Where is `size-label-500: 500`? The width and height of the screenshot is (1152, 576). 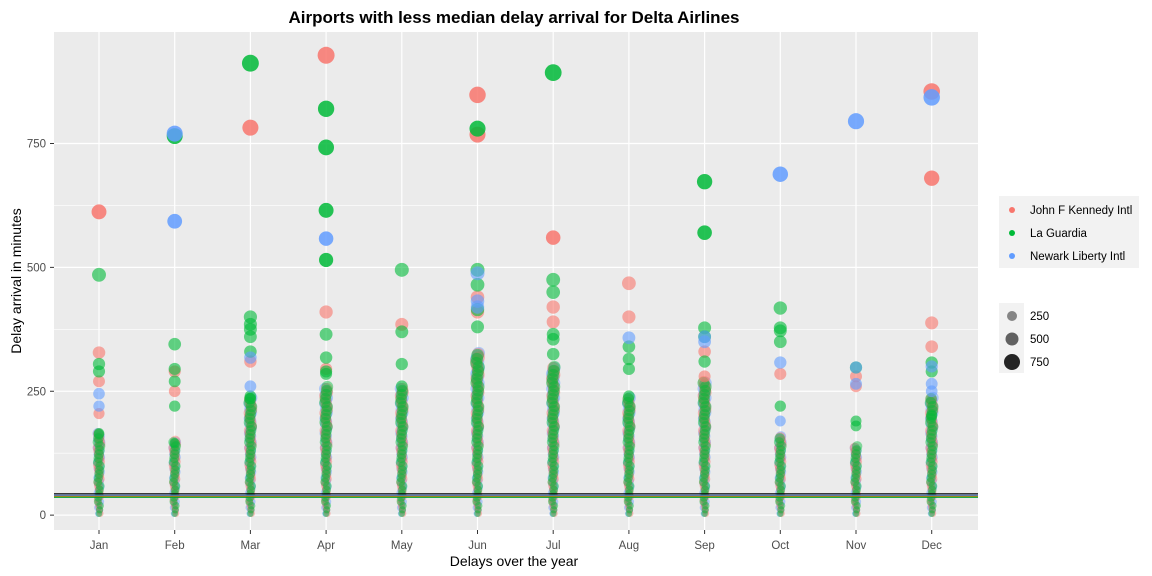 size-label-500: 500 is located at coordinates (1039, 340).